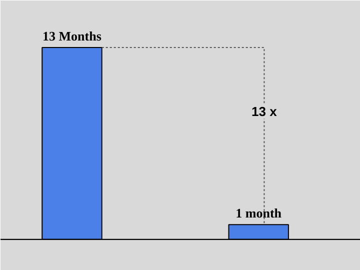 Image resolution: width=360 pixels, height=270 pixels. I want to click on data-label: 1 month, so click(259, 213).